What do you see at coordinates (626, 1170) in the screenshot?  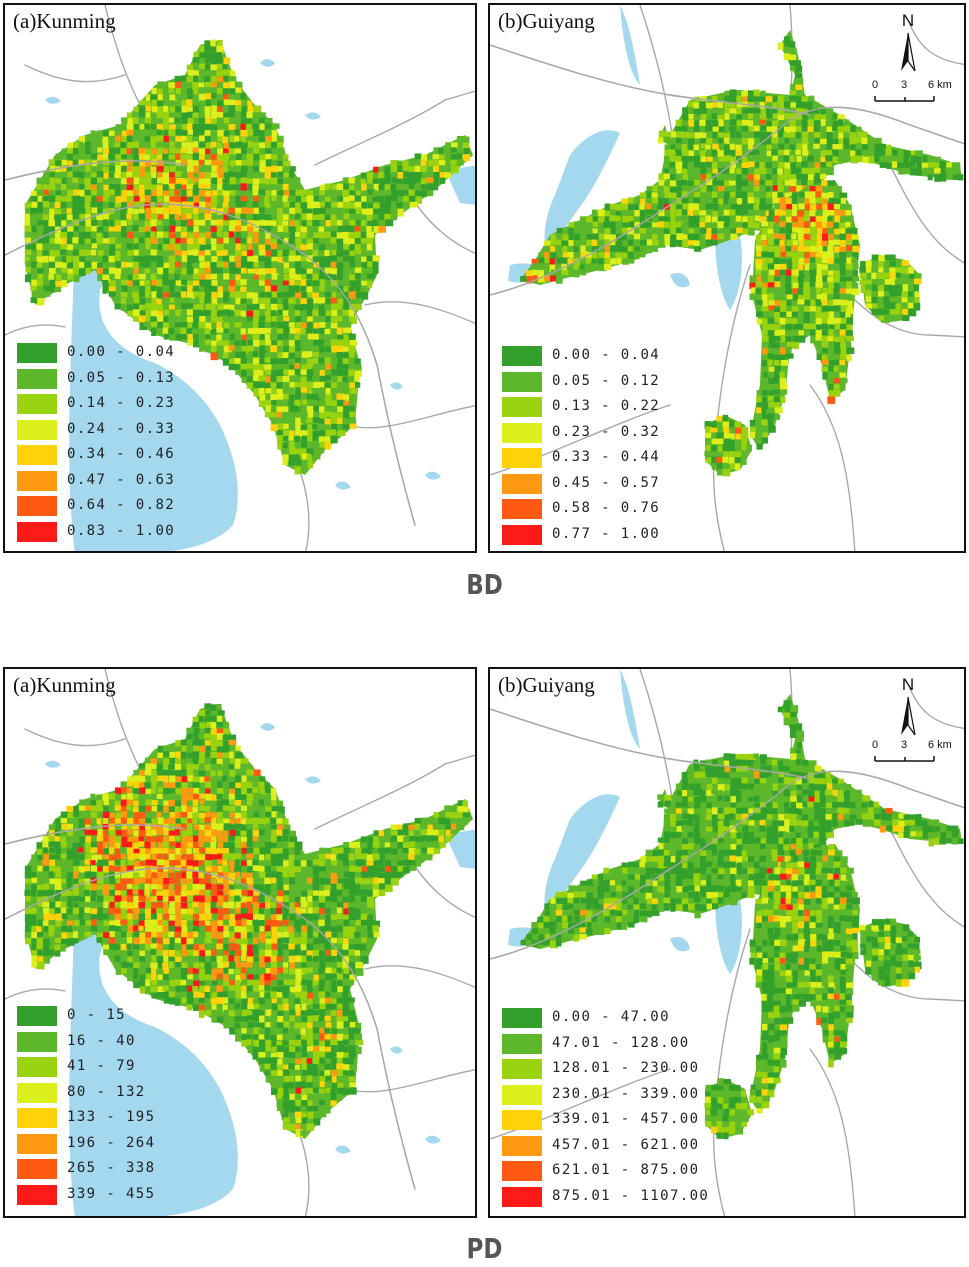 I see `legend-label: 621.01 - 875.00` at bounding box center [626, 1170].